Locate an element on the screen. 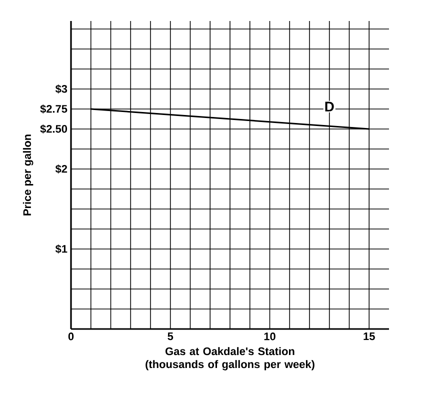 The width and height of the screenshot is (421, 400). x-tick-label: 5 is located at coordinates (171, 336).